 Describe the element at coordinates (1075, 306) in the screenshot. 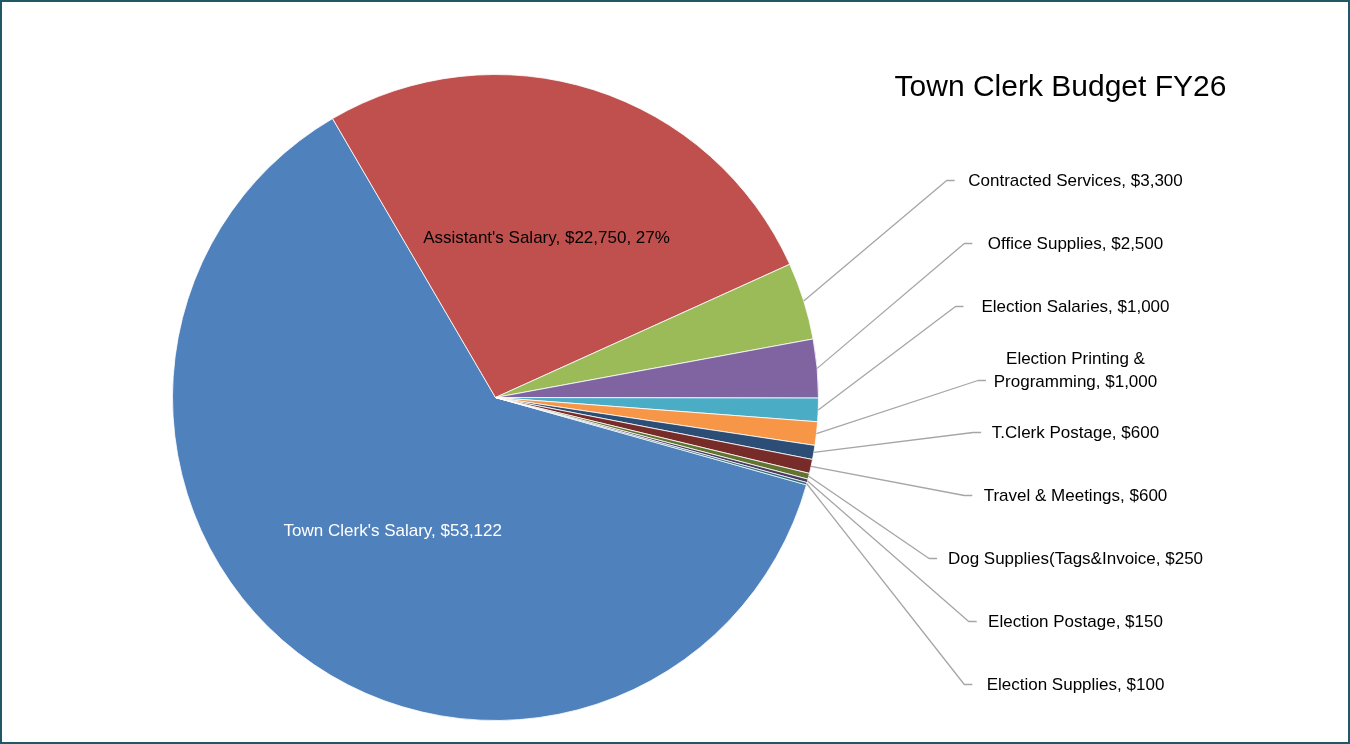

I see `slice-label: Election Salaries, $1,000` at that location.